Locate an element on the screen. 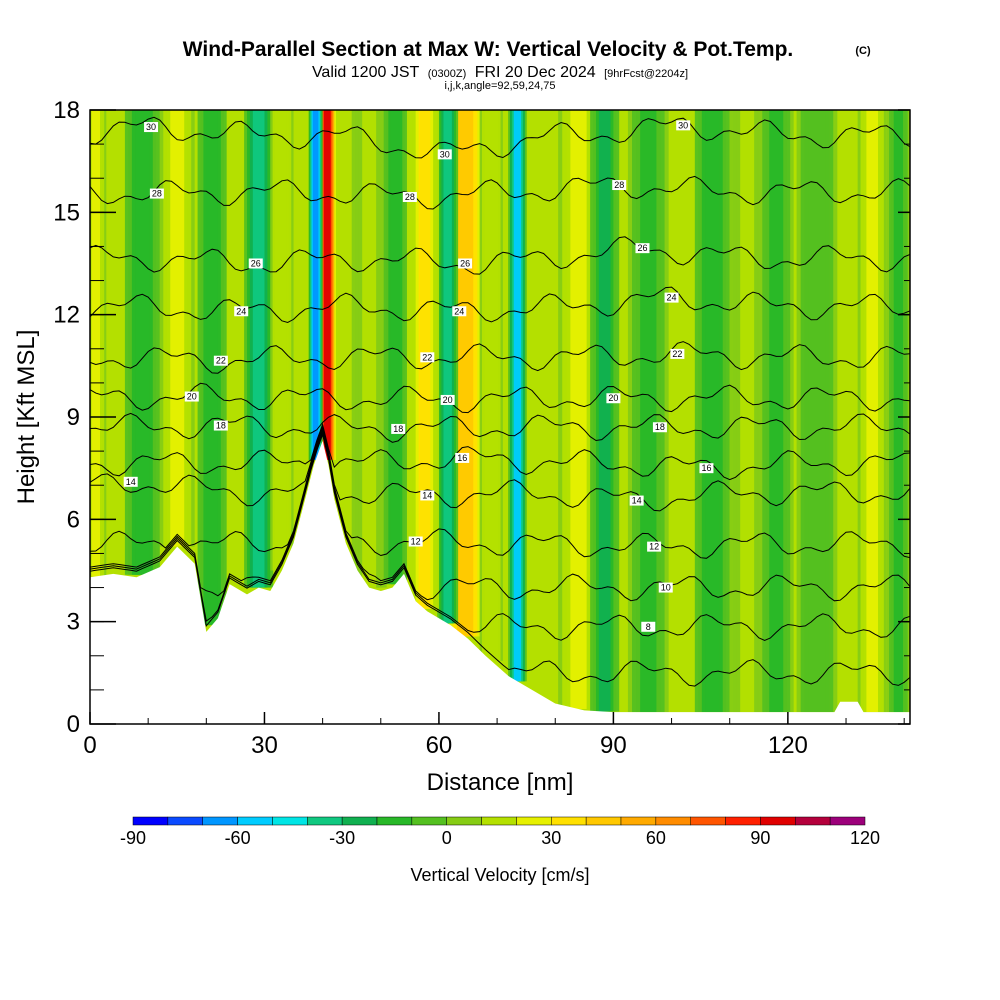 The width and height of the screenshot is (1000, 1000). valid-utc: (0300Z) is located at coordinates (447, 74).